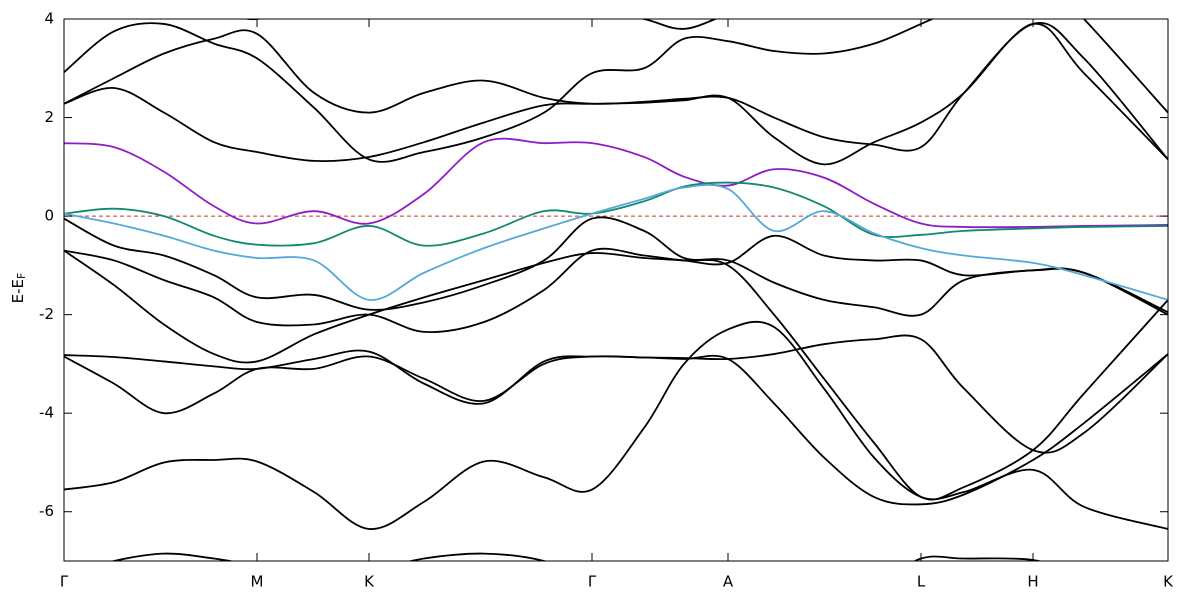 Image resolution: width=1200 pixels, height=600 pixels. I want to click on y-tick-label: -4, so click(46, 413).